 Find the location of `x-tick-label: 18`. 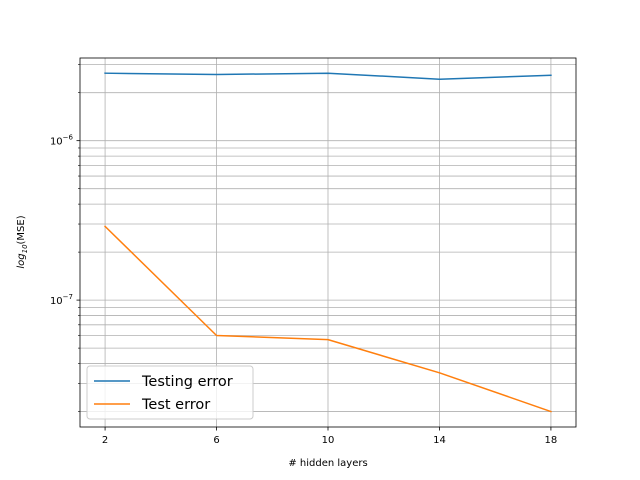

x-tick-label: 18 is located at coordinates (551, 440).